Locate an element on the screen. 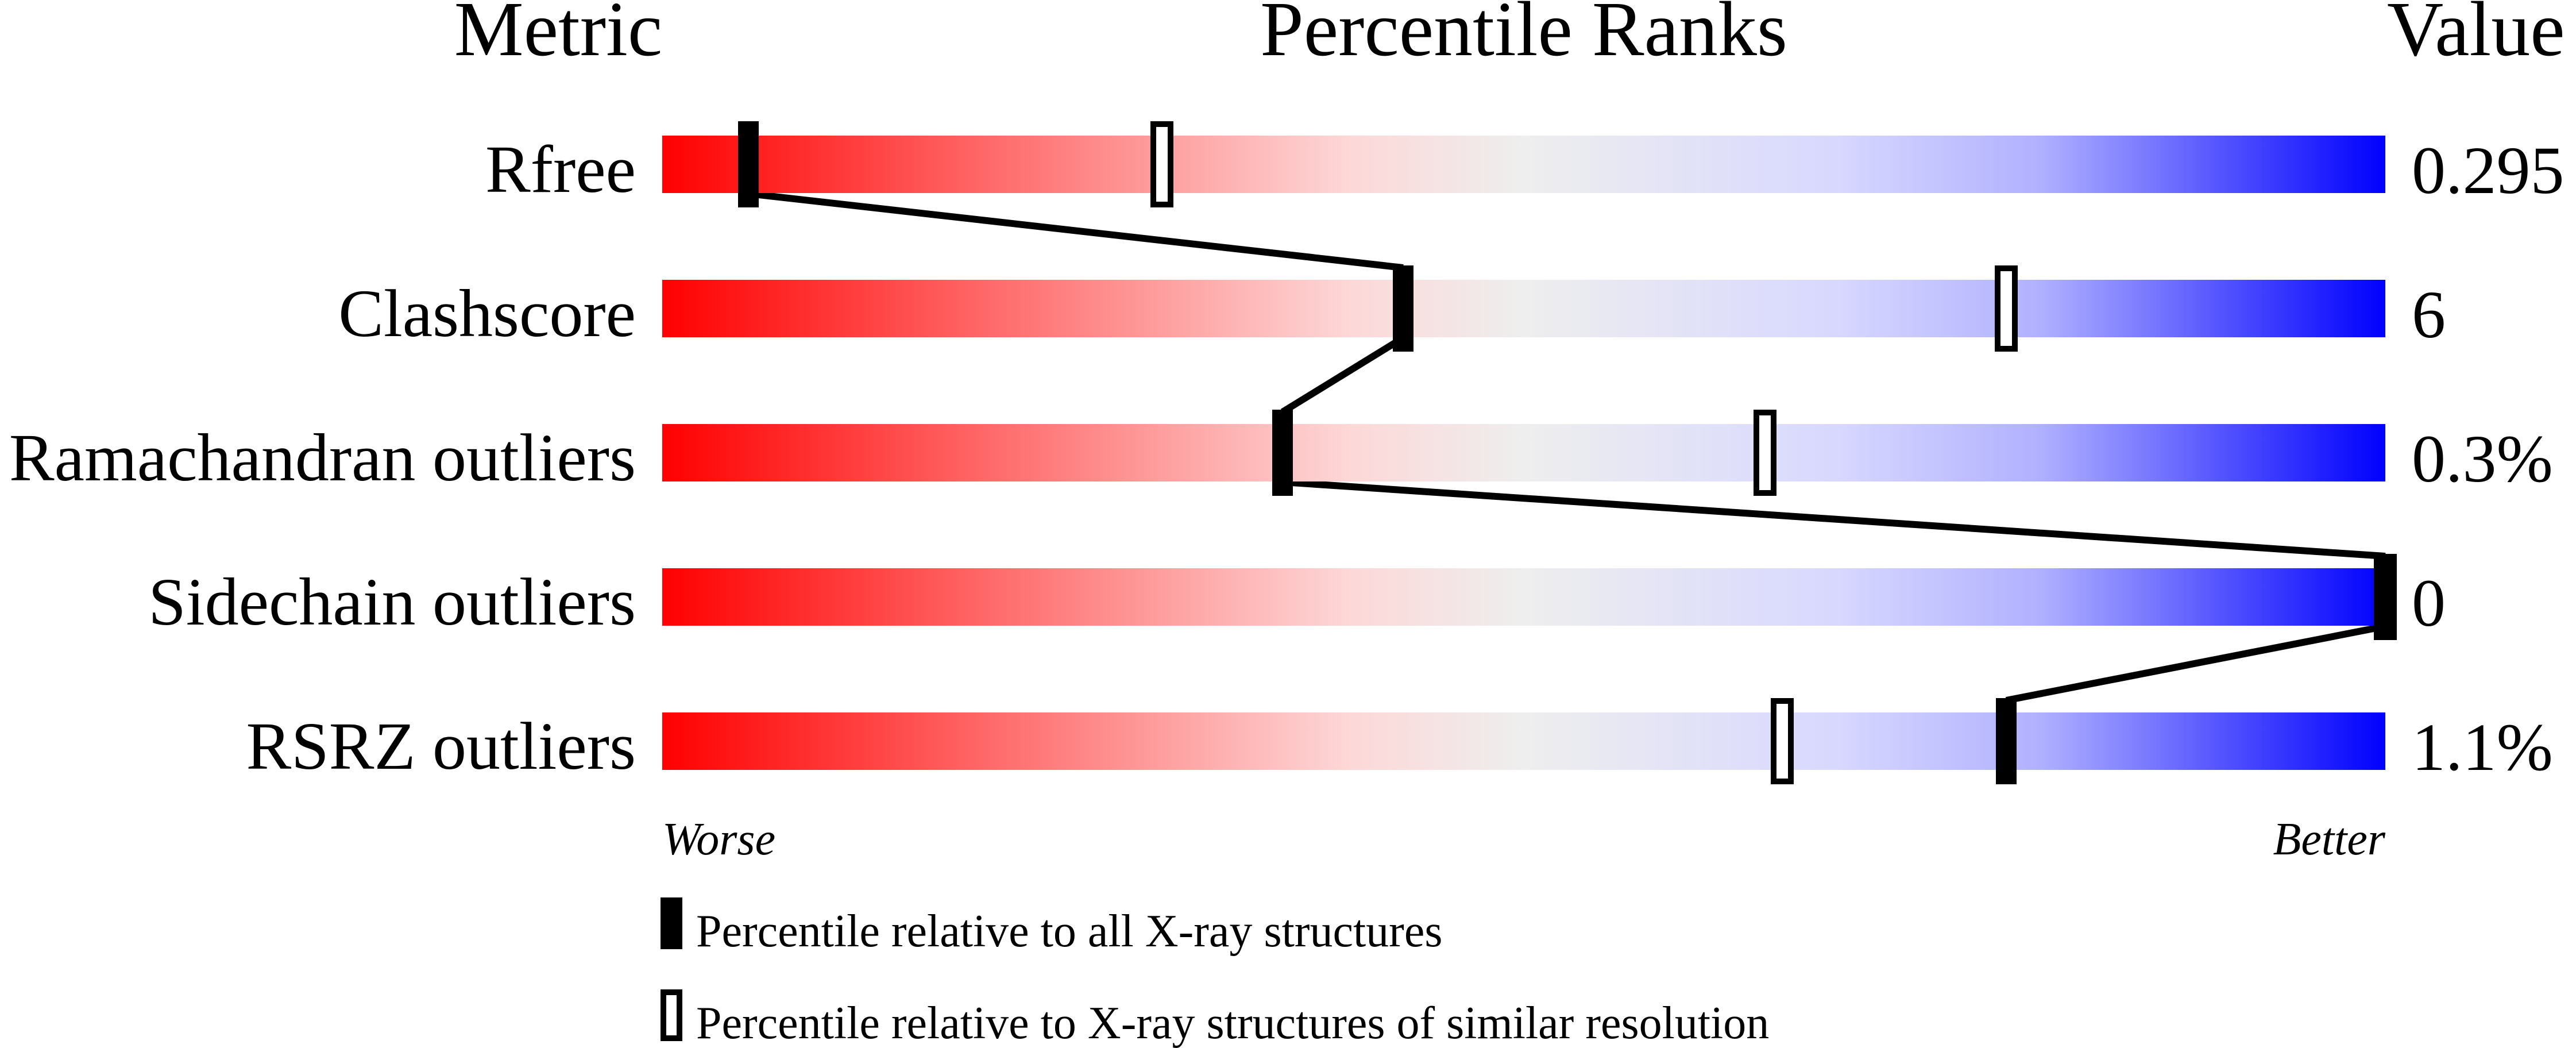 The image size is (2576, 1048). axis-worse-label: Worse is located at coordinates (718, 840).